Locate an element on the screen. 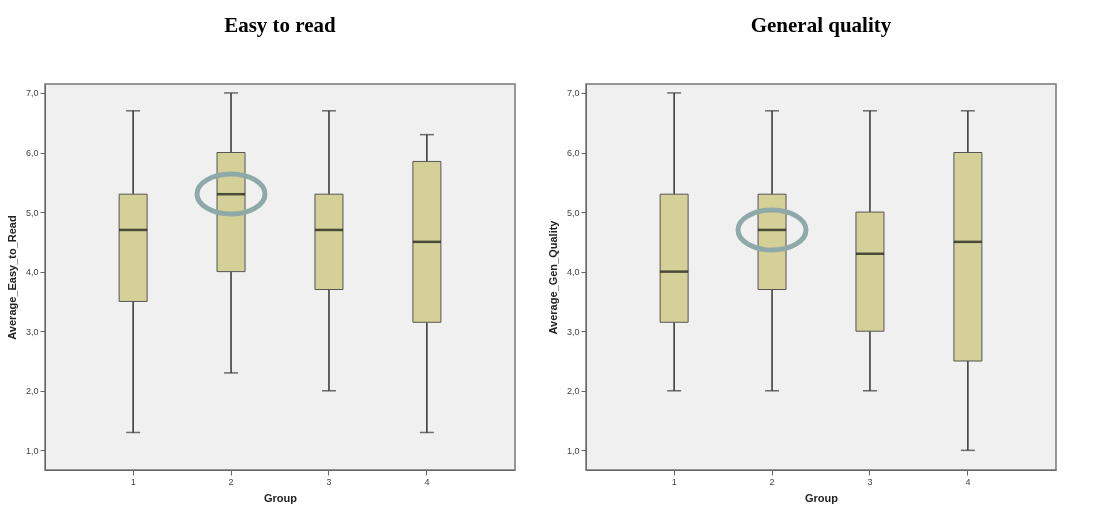 The image size is (1110, 527). y-axis-title: Average_Easy_to_Read is located at coordinates (11, 277).